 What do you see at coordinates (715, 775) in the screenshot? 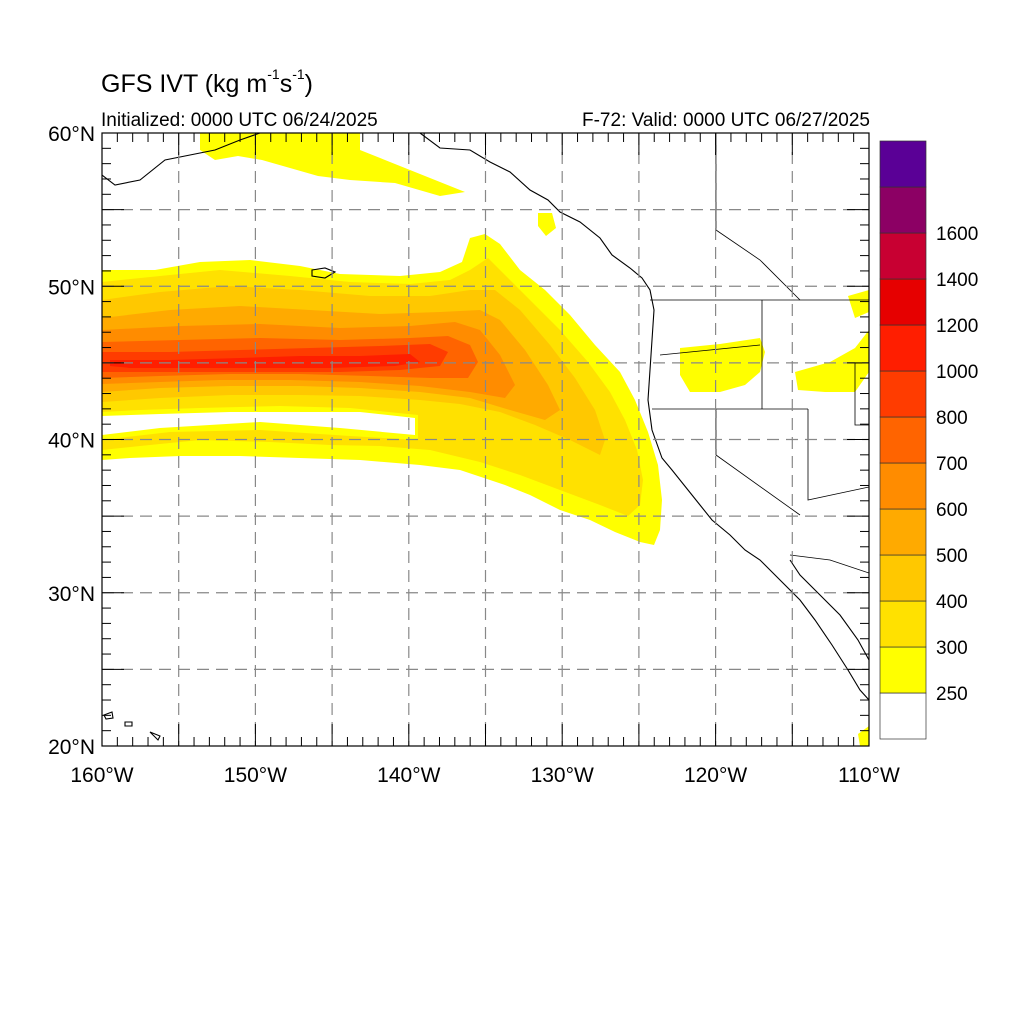
I see `lon-tick-label: 120°W` at bounding box center [715, 775].